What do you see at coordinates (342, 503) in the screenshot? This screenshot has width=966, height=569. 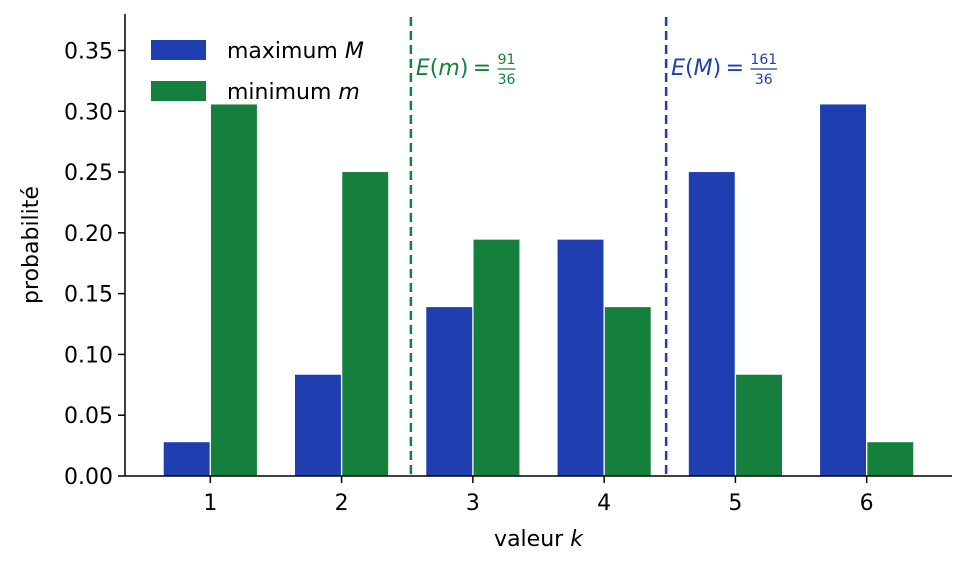 I see `x-tick-label: 2` at bounding box center [342, 503].